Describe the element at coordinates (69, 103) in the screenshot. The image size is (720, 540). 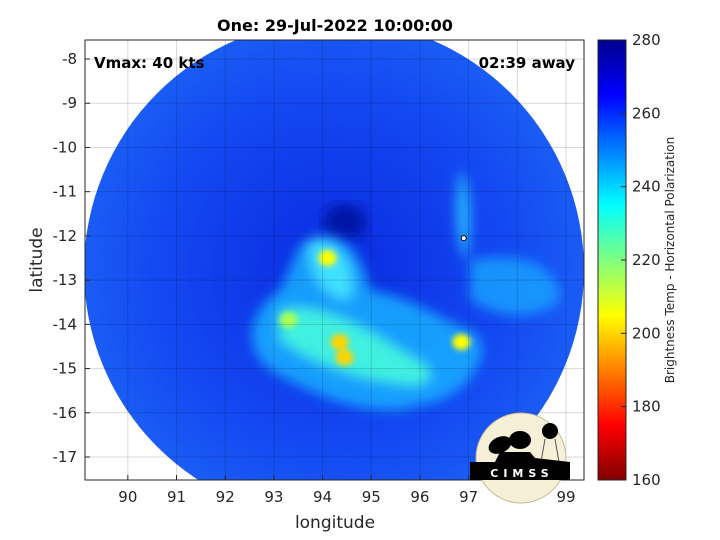
I see `y-tick-label: -9` at that location.